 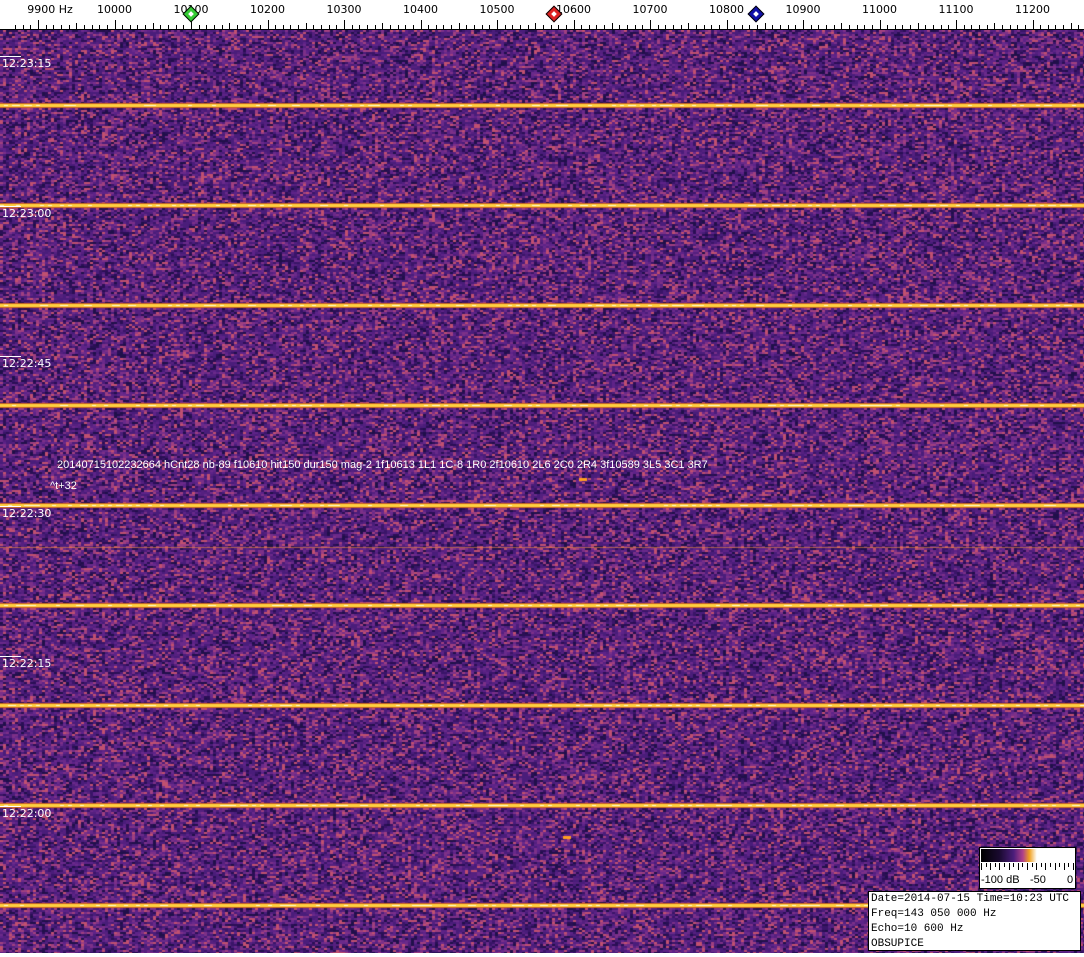 I want to click on colorbar-ticks, so click(x=1027, y=867).